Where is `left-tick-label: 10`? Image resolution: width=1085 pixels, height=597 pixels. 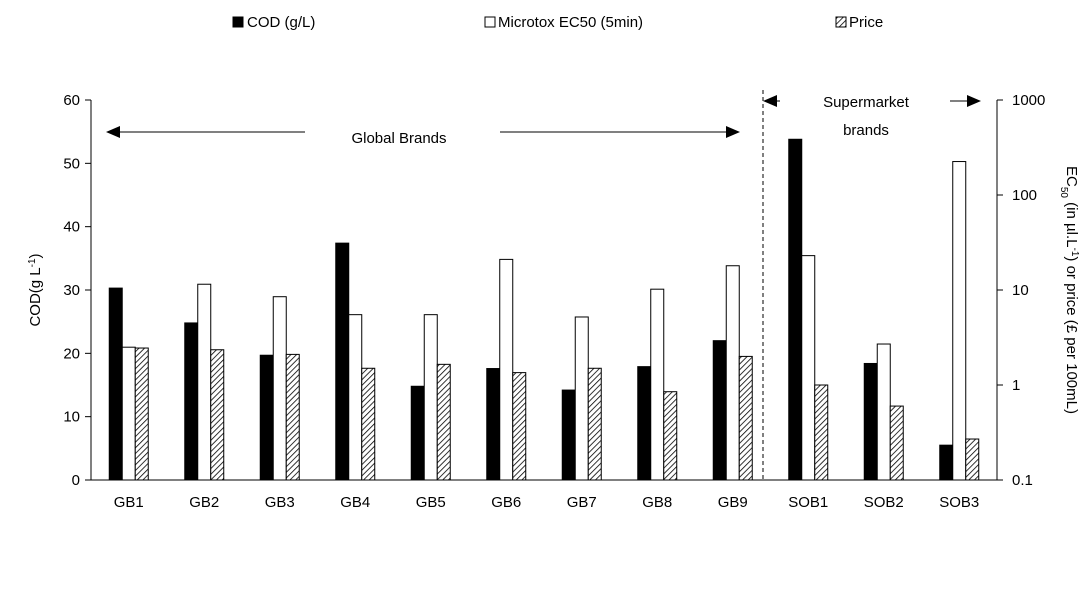 left-tick-label: 10 is located at coordinates (71, 417).